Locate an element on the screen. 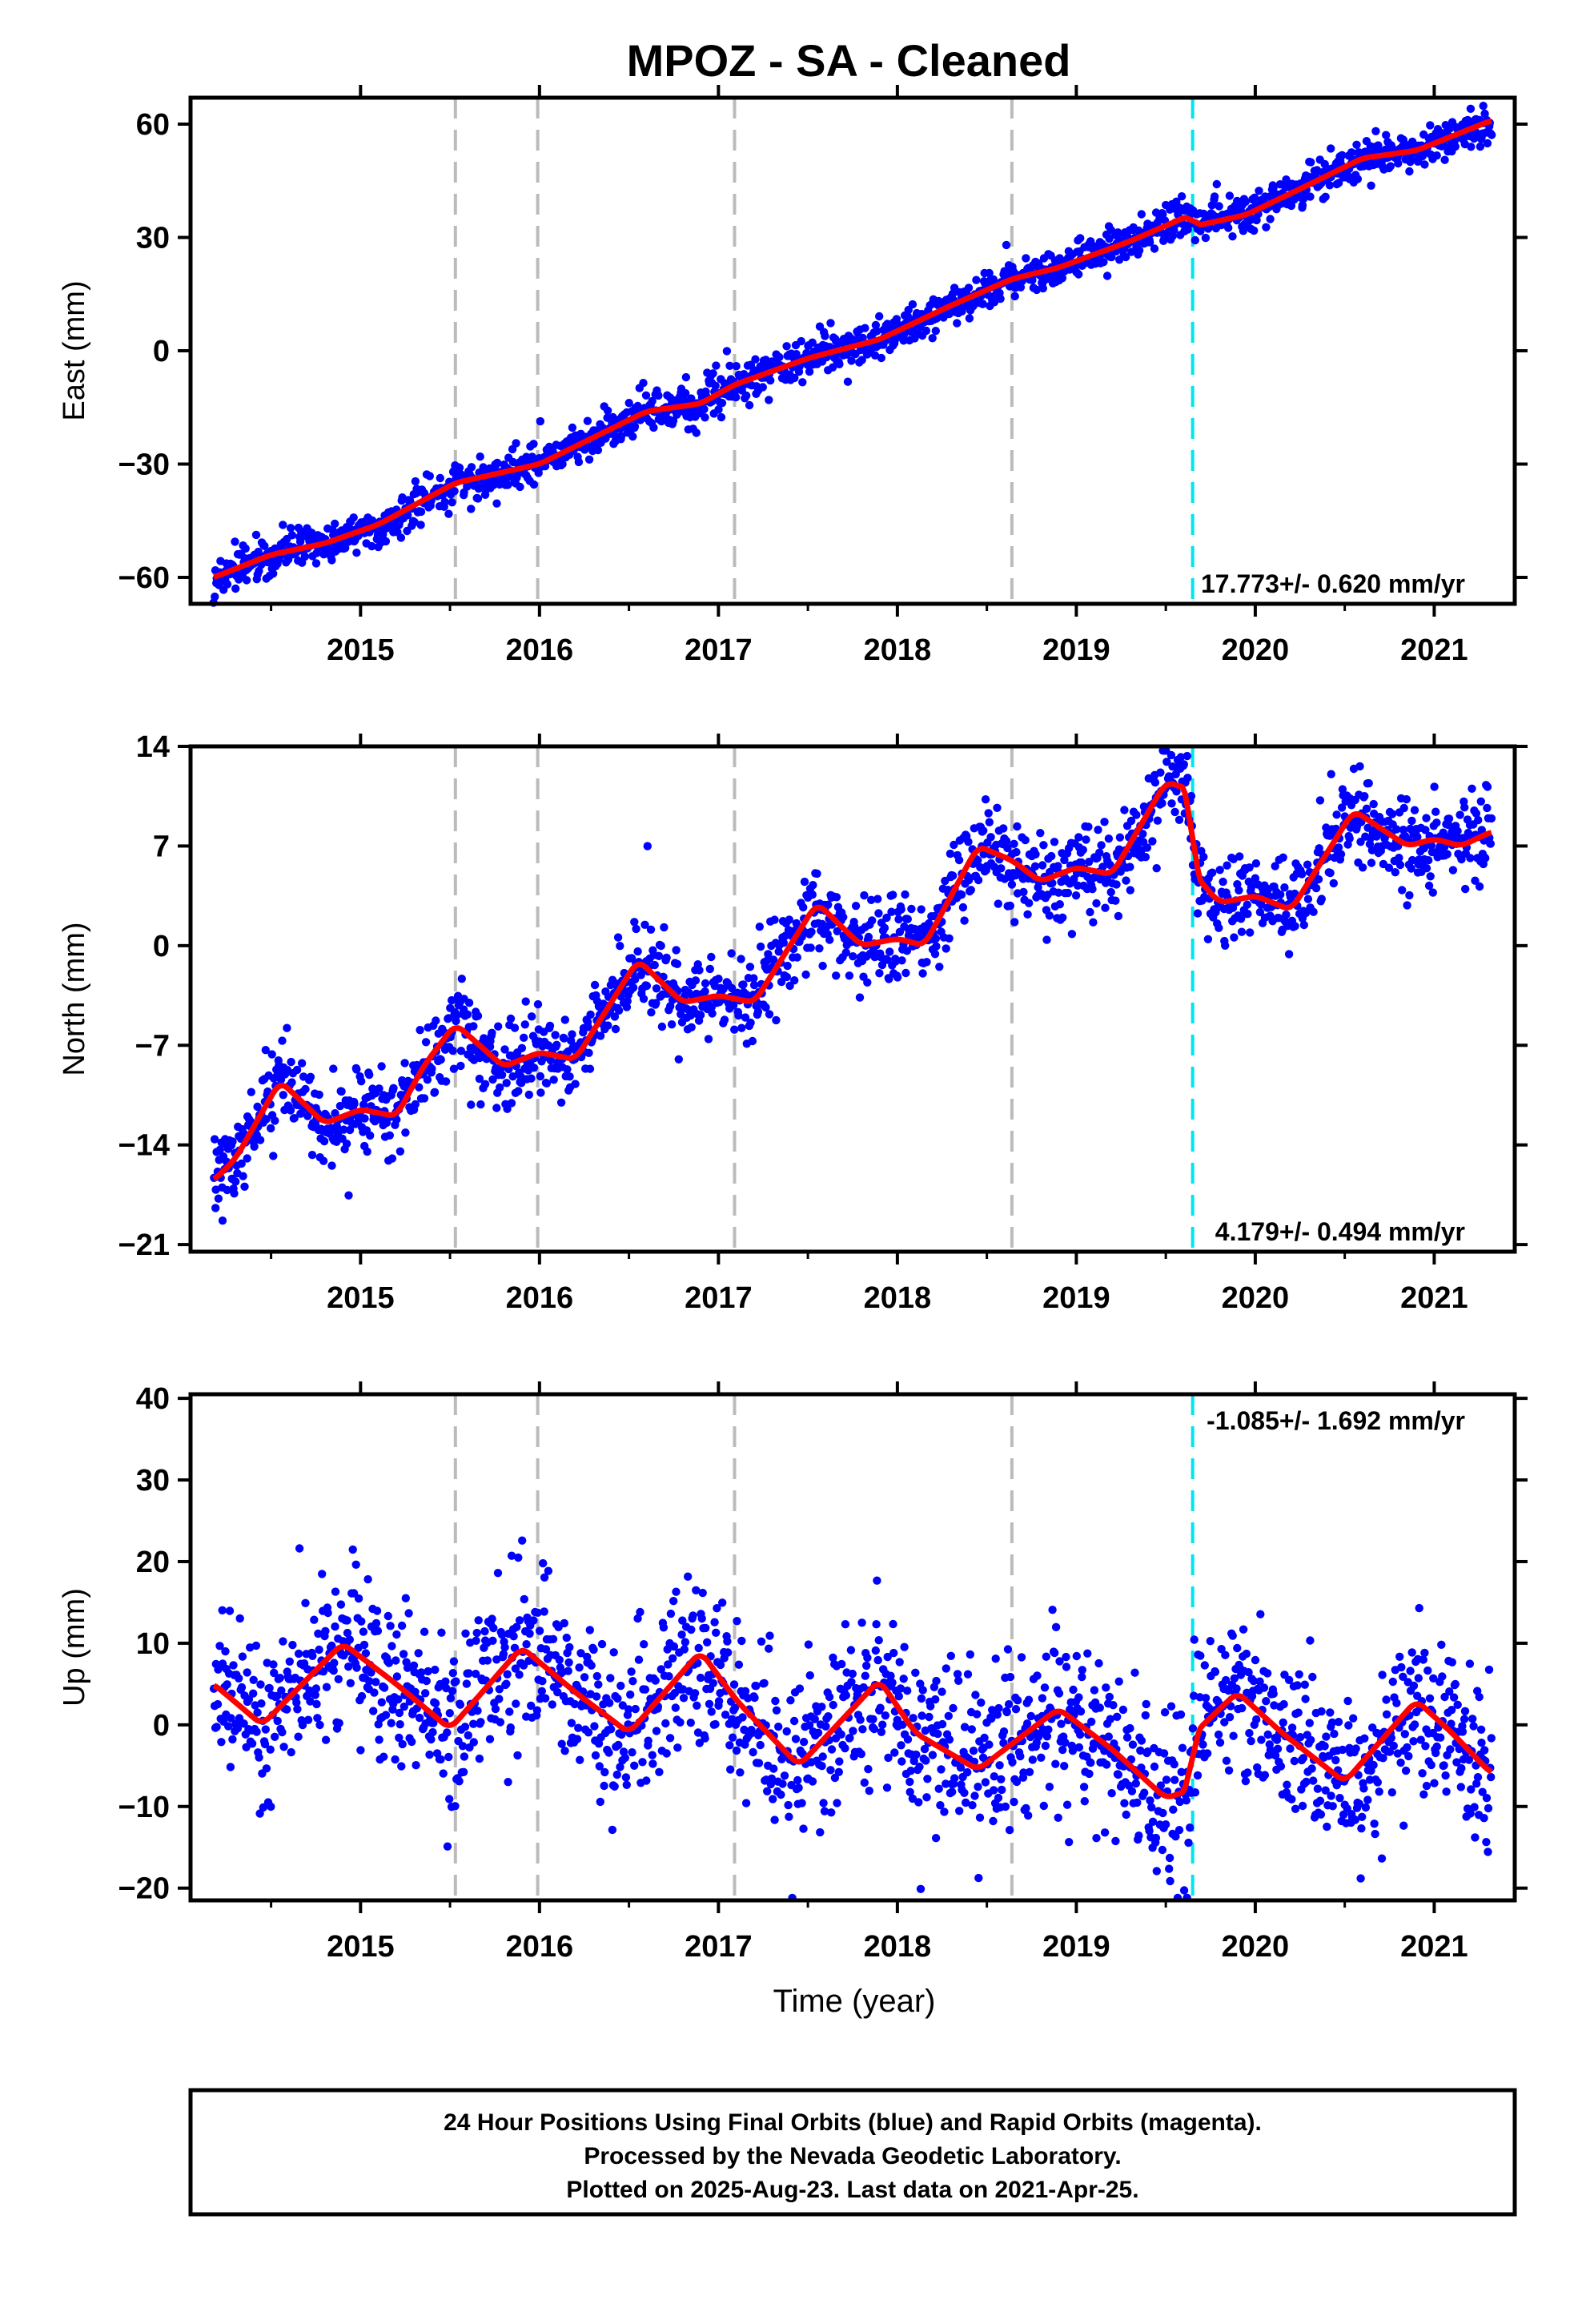 This screenshot has height=2324, width=1582. north-x-tick-label: 2017 is located at coordinates (719, 1298).